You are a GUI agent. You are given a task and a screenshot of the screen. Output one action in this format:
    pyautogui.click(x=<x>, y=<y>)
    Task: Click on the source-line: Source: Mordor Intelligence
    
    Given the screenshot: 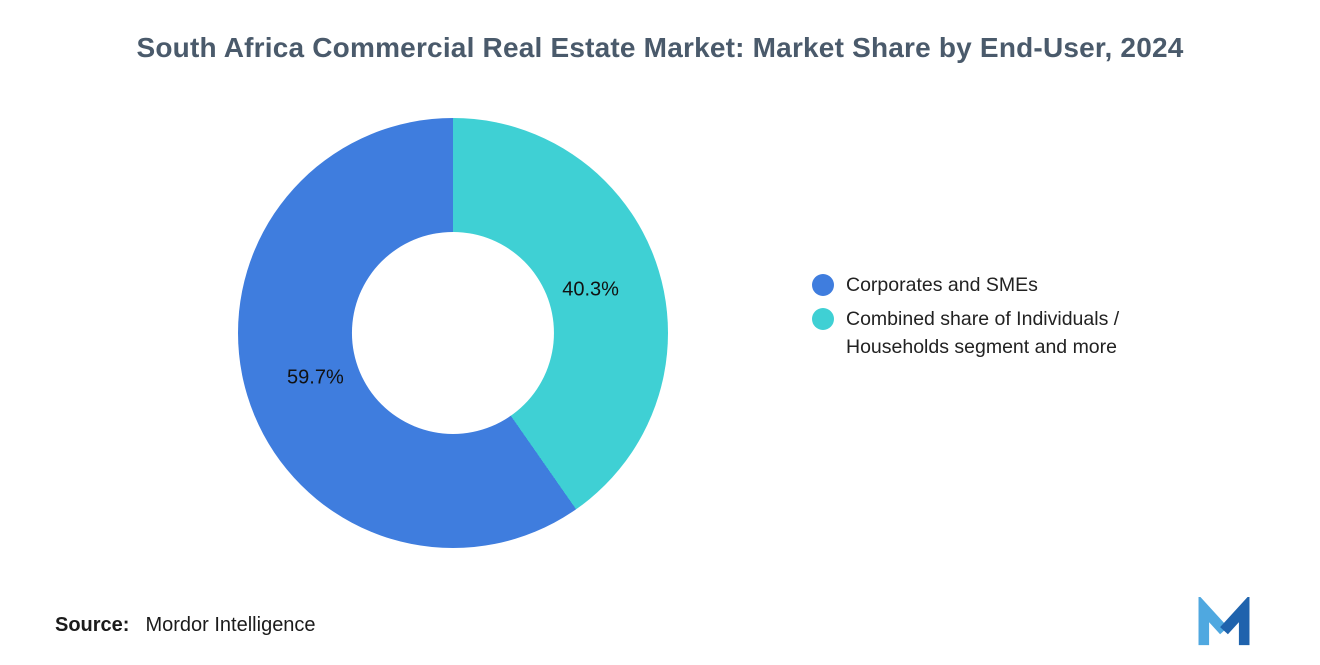 What is the action you would take?
    pyautogui.click(x=185, y=625)
    